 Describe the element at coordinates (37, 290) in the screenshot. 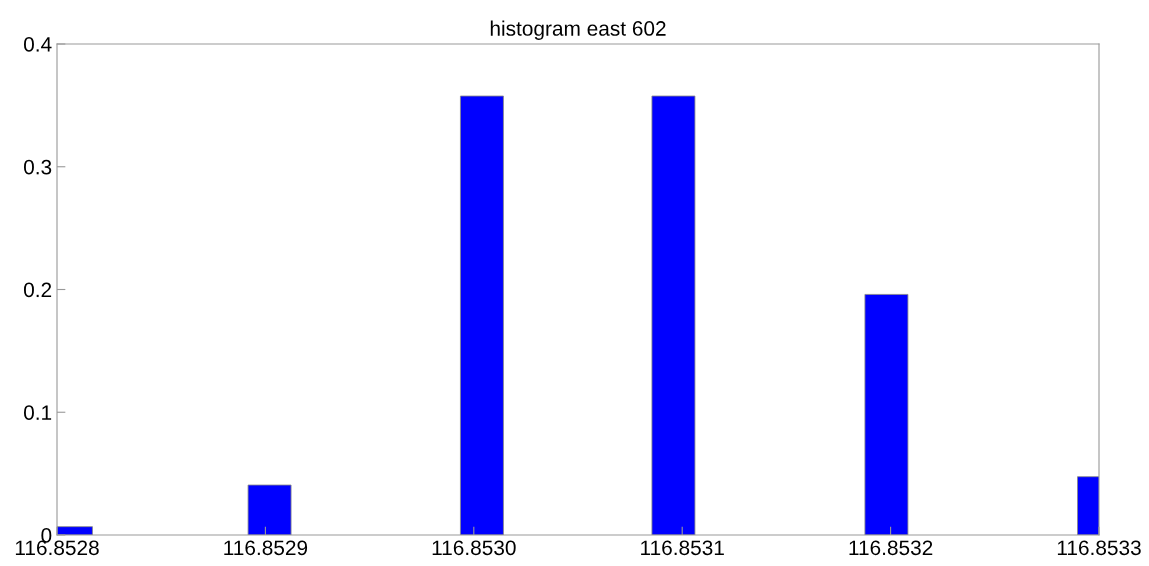

I see `y-tick-label: 0.2` at that location.